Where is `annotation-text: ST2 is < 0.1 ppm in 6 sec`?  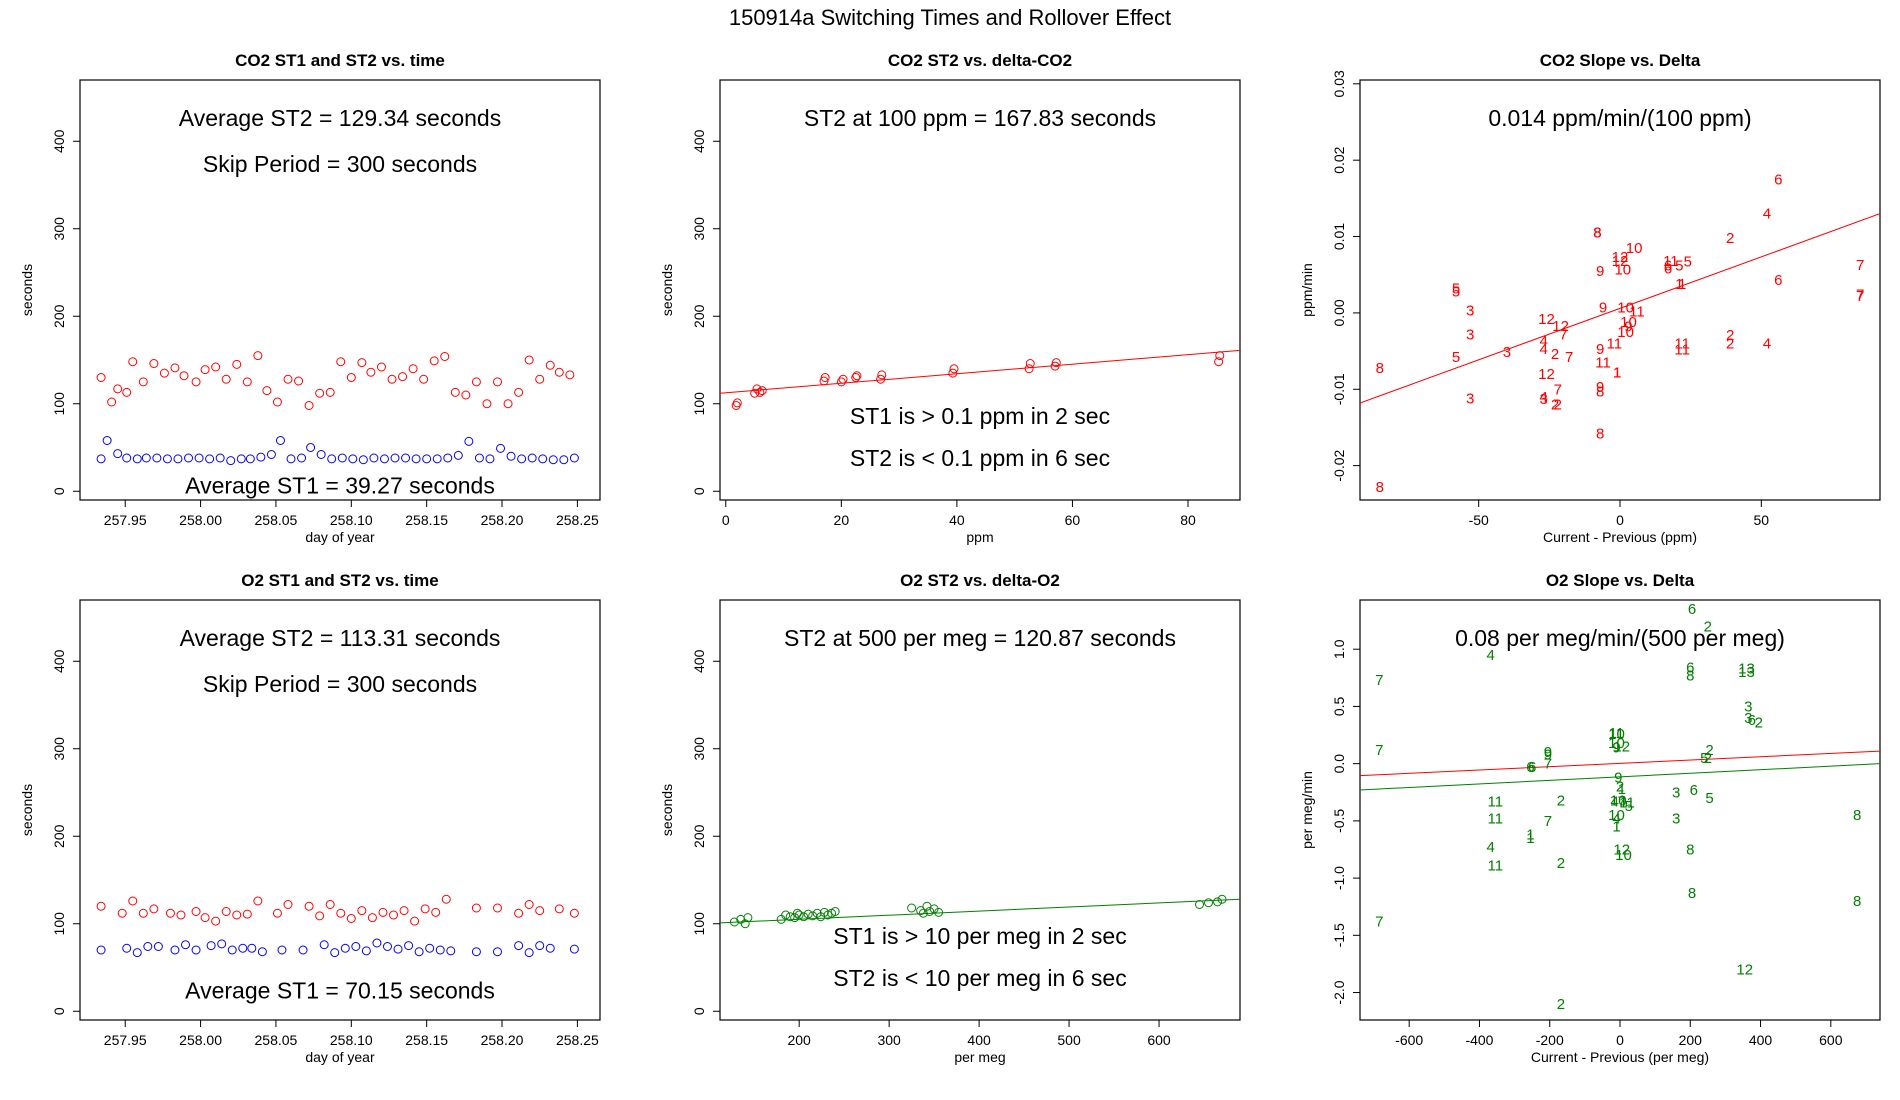 annotation-text: ST2 is < 0.1 ppm in 6 sec is located at coordinates (980, 458).